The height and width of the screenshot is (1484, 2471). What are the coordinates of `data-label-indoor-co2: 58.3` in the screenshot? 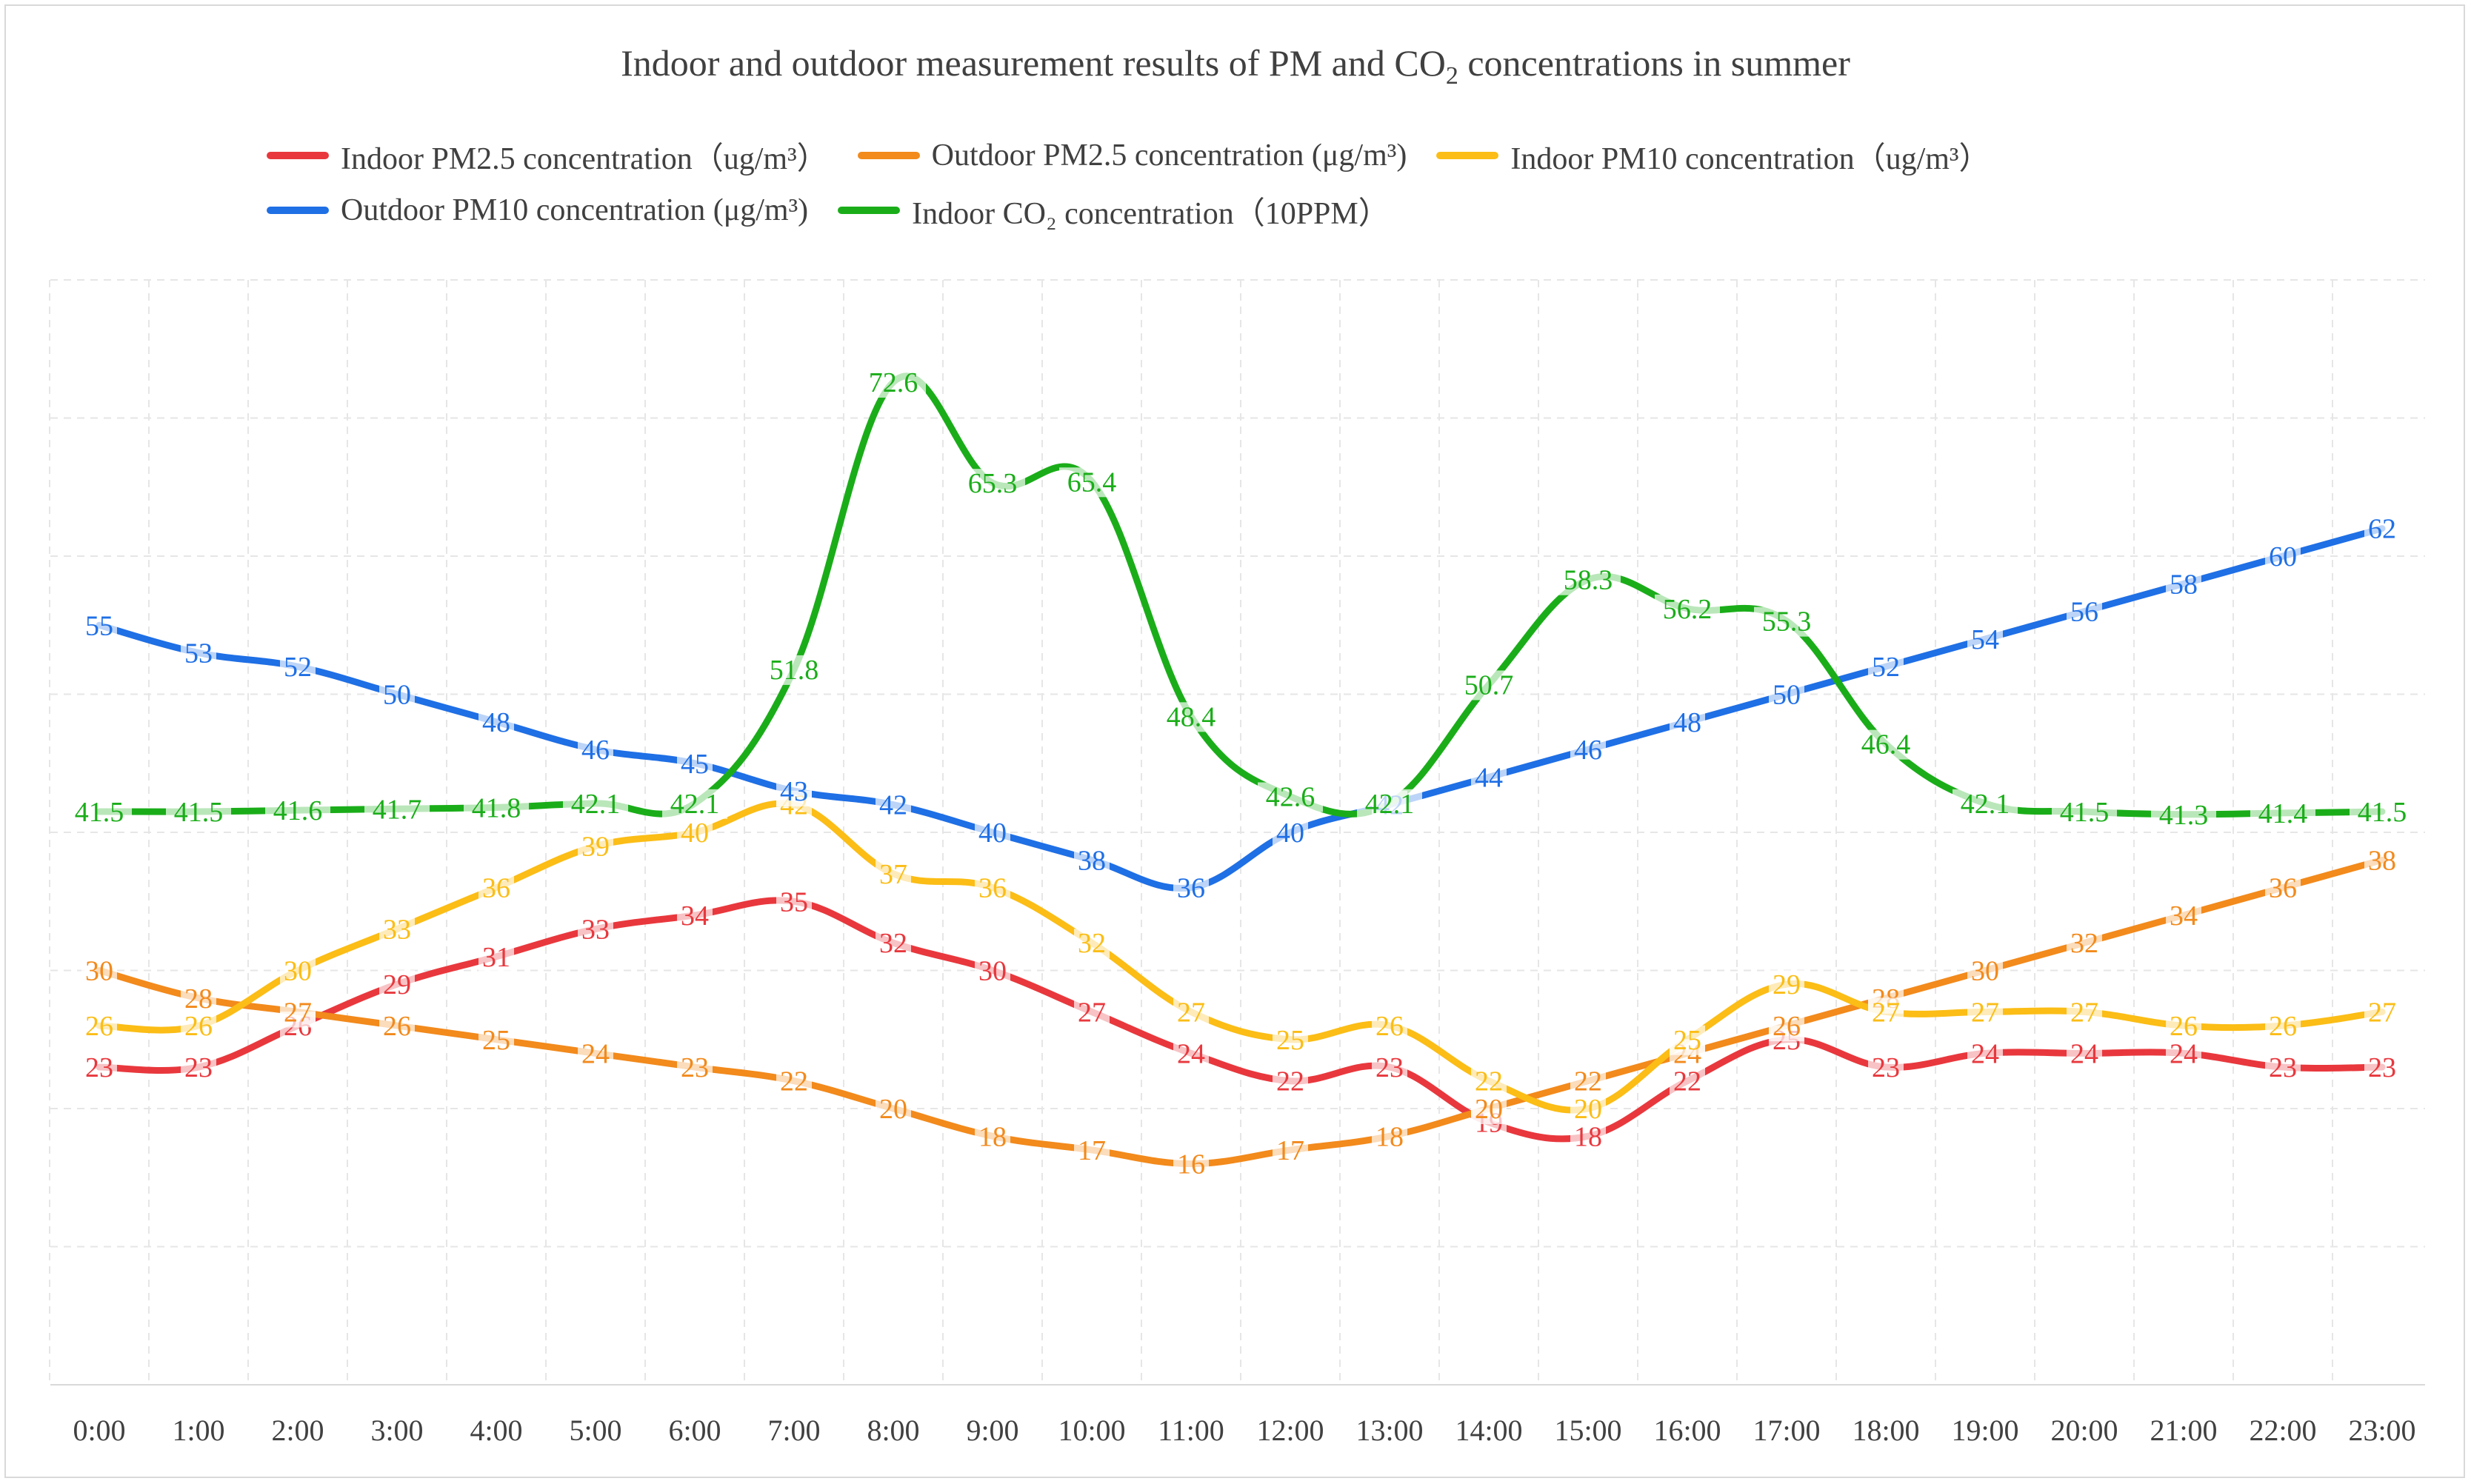 It's located at (1589, 580).